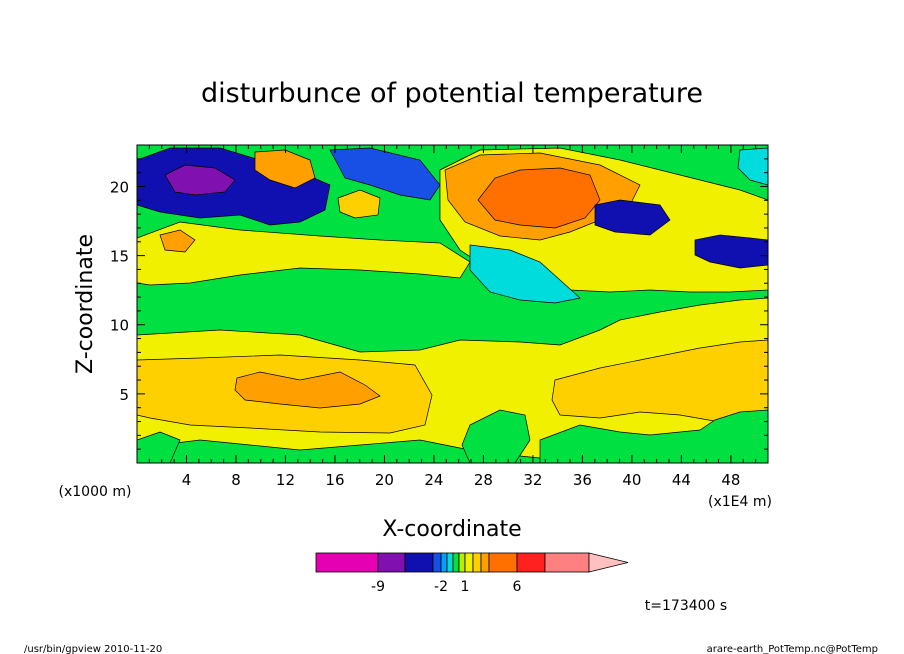  Describe the element at coordinates (378, 587) in the screenshot. I see `colorbar-tick-label: -9` at that location.